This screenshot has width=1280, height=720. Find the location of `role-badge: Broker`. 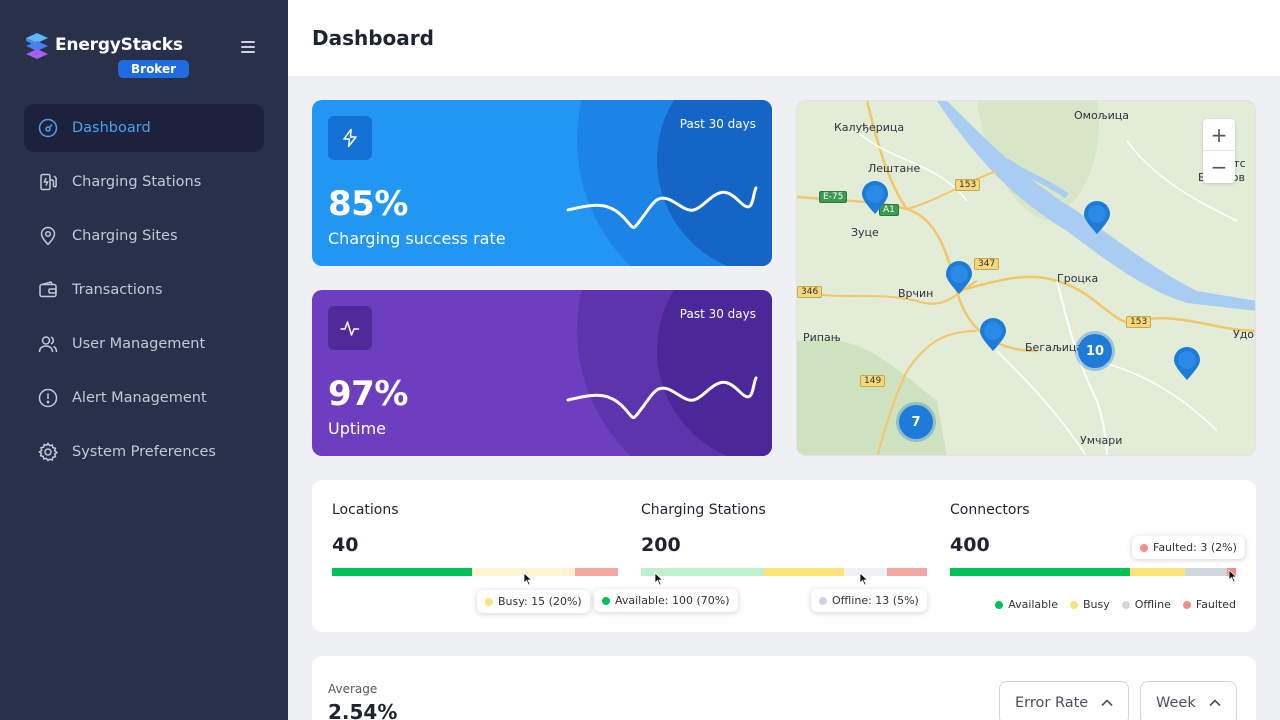

role-badge: Broker is located at coordinates (154, 69).